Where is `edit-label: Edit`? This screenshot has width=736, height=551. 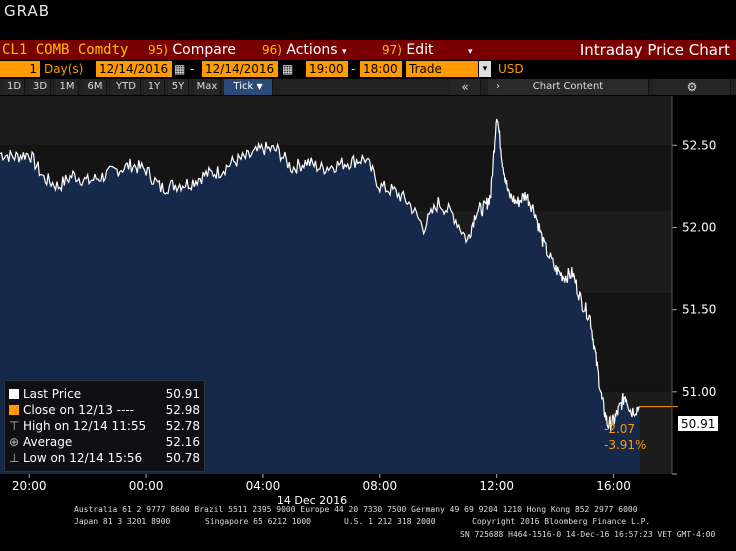 edit-label: Edit is located at coordinates (420, 50).